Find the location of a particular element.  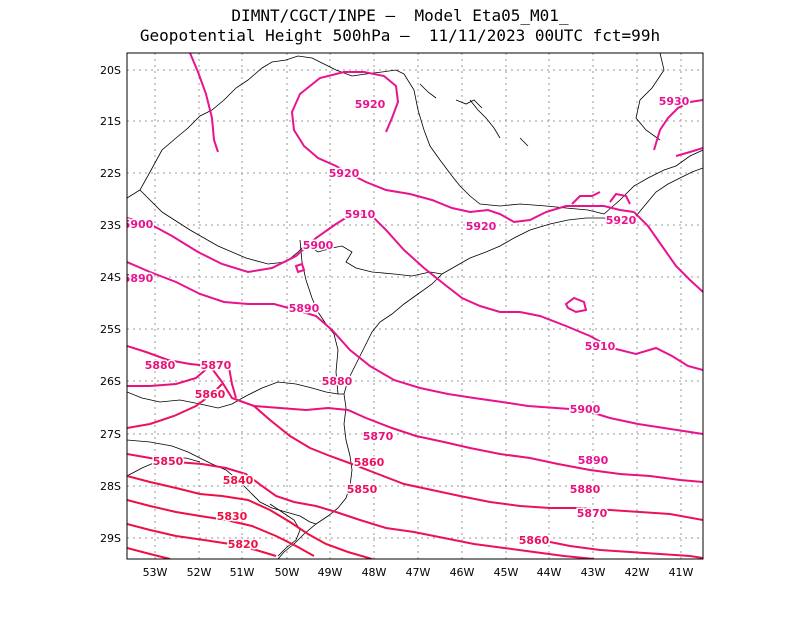

contour-label: 5840 is located at coordinates (238, 480).